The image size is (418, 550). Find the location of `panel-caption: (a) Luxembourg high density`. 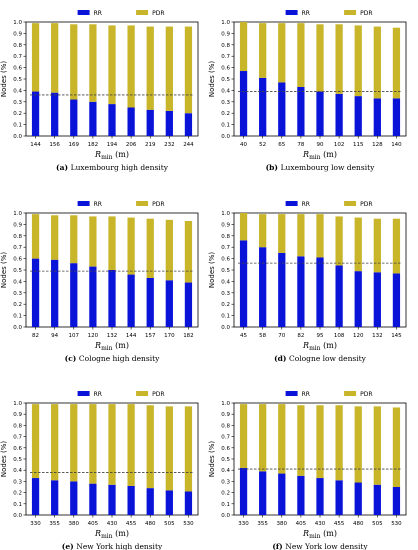

panel-caption: (a) Luxembourg high density is located at coordinates (112, 167).